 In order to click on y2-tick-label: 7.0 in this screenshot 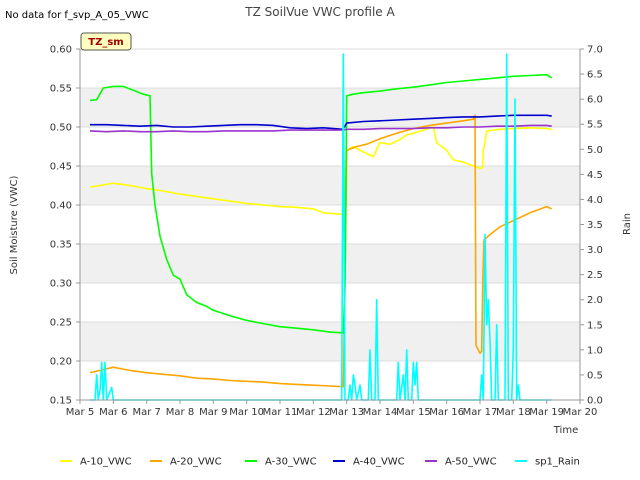, I will do `click(595, 50)`.